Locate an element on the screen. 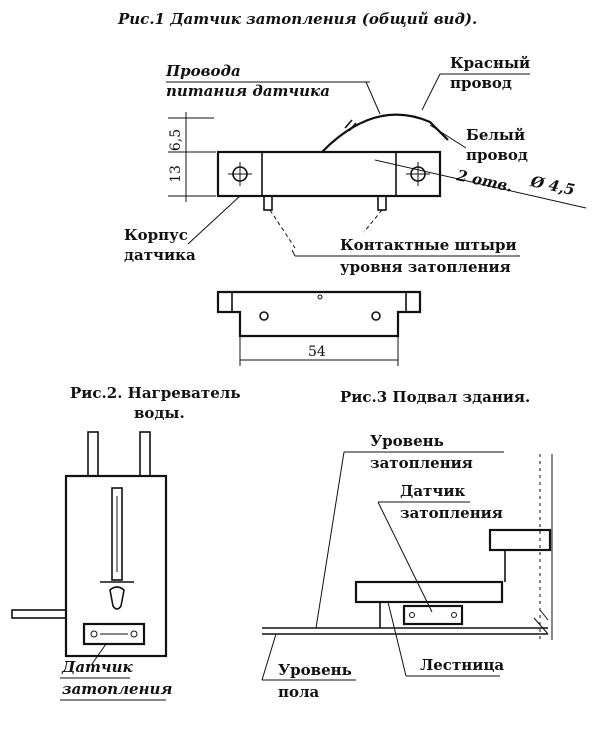  red-wire-label-2: провод is located at coordinates (481, 83).